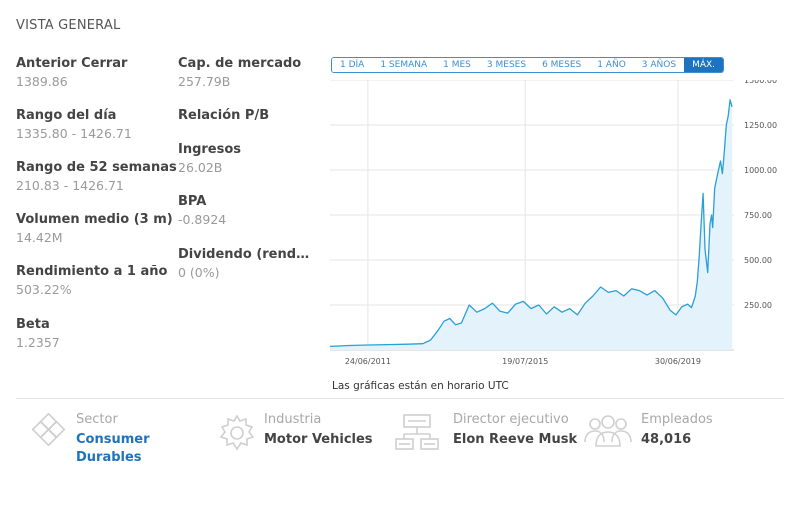  I want to click on stat-label: Ingresos, so click(210, 149).